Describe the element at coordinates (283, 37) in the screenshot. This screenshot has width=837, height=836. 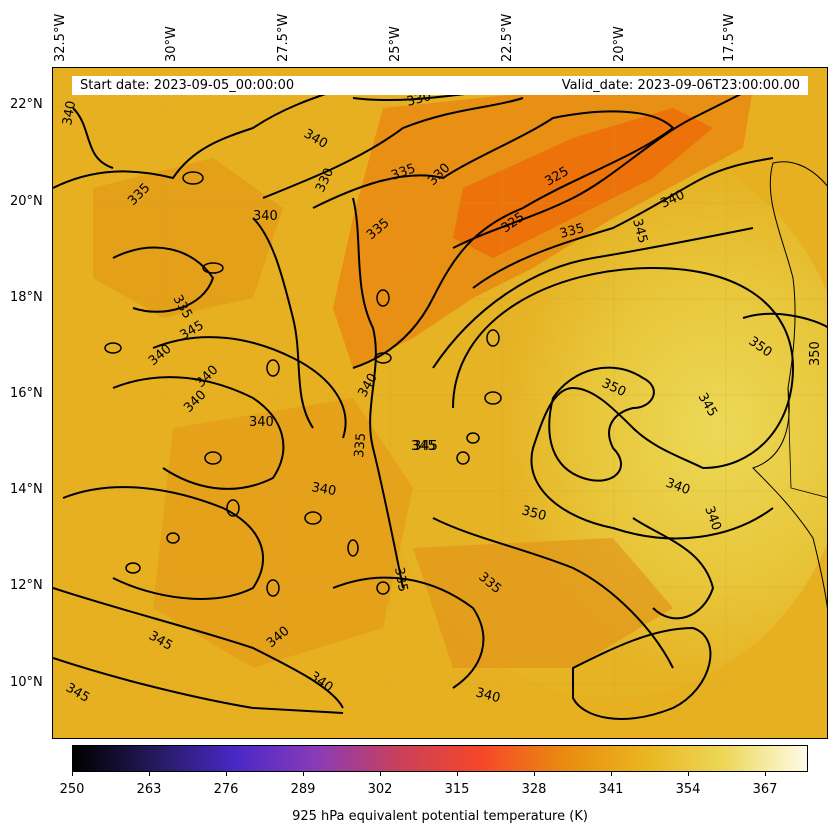
I see `lon-label: 27.5°W` at that location.